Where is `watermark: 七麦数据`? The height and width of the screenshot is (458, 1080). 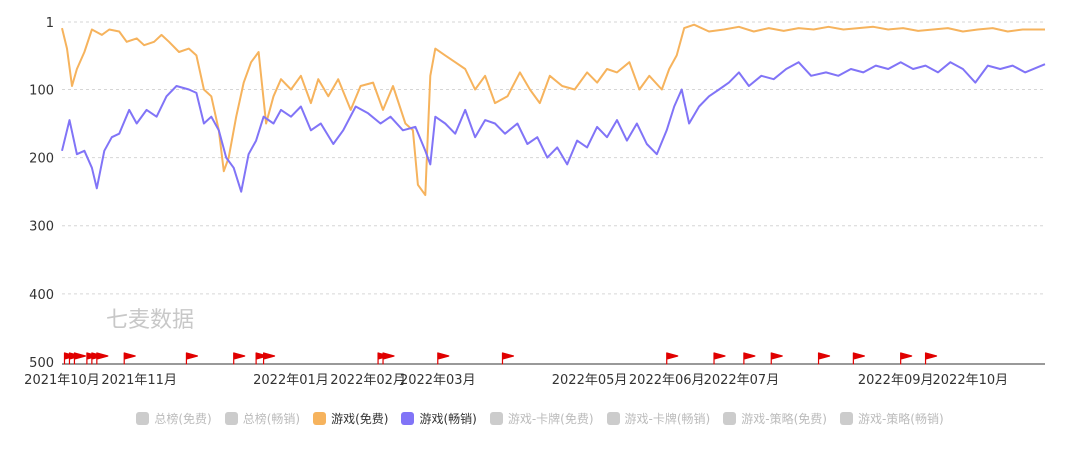 watermark: 七麦数据 is located at coordinates (150, 320).